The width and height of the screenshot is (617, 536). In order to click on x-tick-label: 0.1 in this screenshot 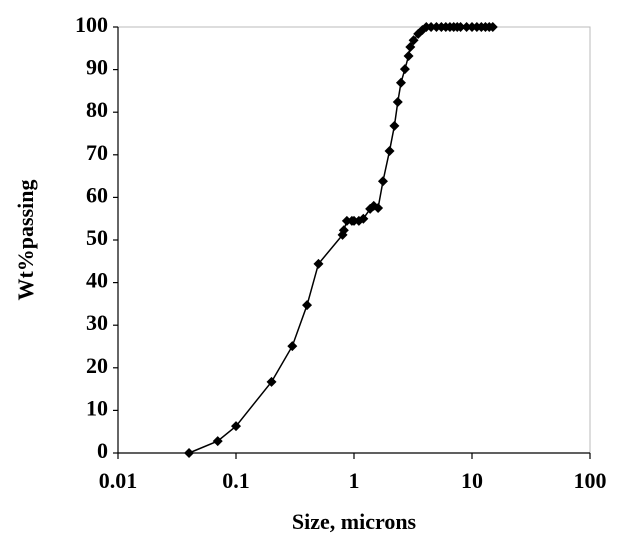, I will do `click(236, 480)`.